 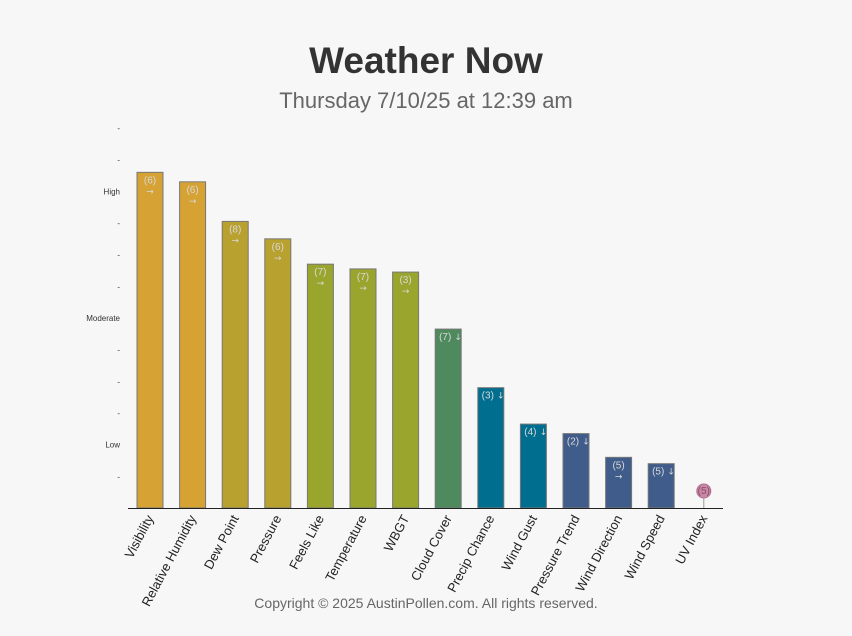 What do you see at coordinates (598, 553) in the screenshot?
I see `x-category-label: Wind Direction` at bounding box center [598, 553].